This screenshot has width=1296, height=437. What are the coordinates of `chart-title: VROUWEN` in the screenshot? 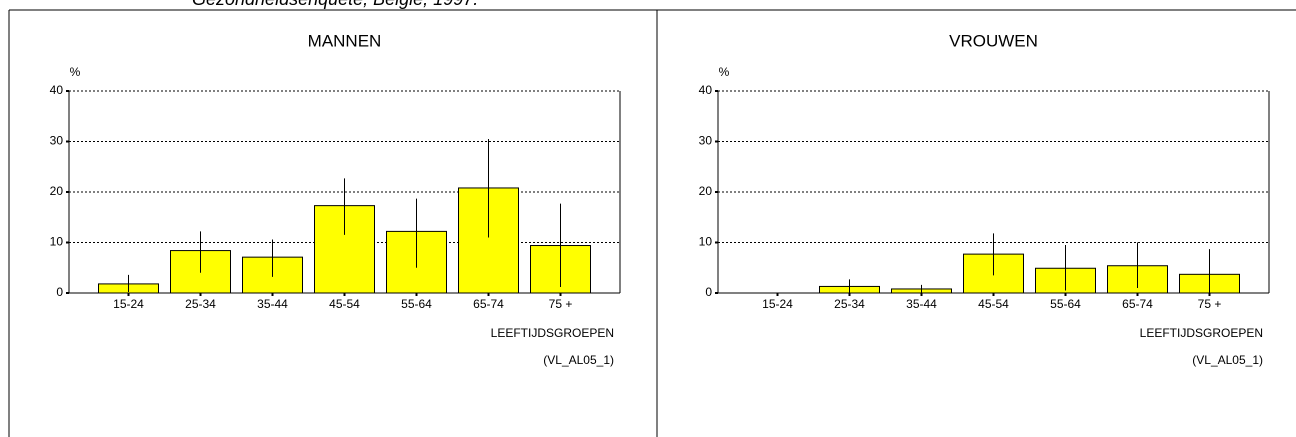 It's located at (993, 40).